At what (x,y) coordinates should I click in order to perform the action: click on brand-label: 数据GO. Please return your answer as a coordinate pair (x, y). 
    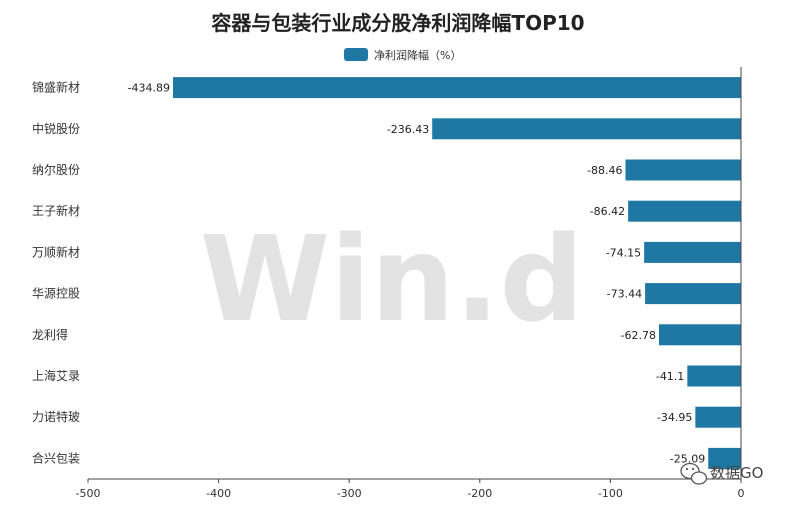
    Looking at the image, I should click on (736, 473).